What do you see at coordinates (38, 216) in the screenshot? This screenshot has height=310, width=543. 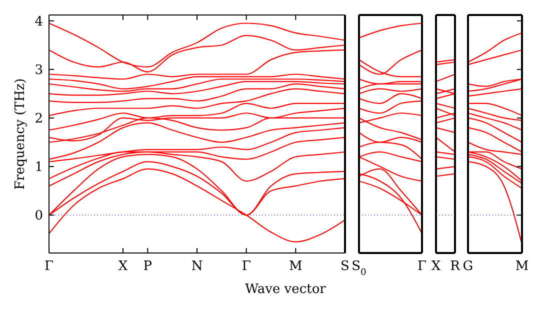 I see `y-tick-label: 0` at bounding box center [38, 216].